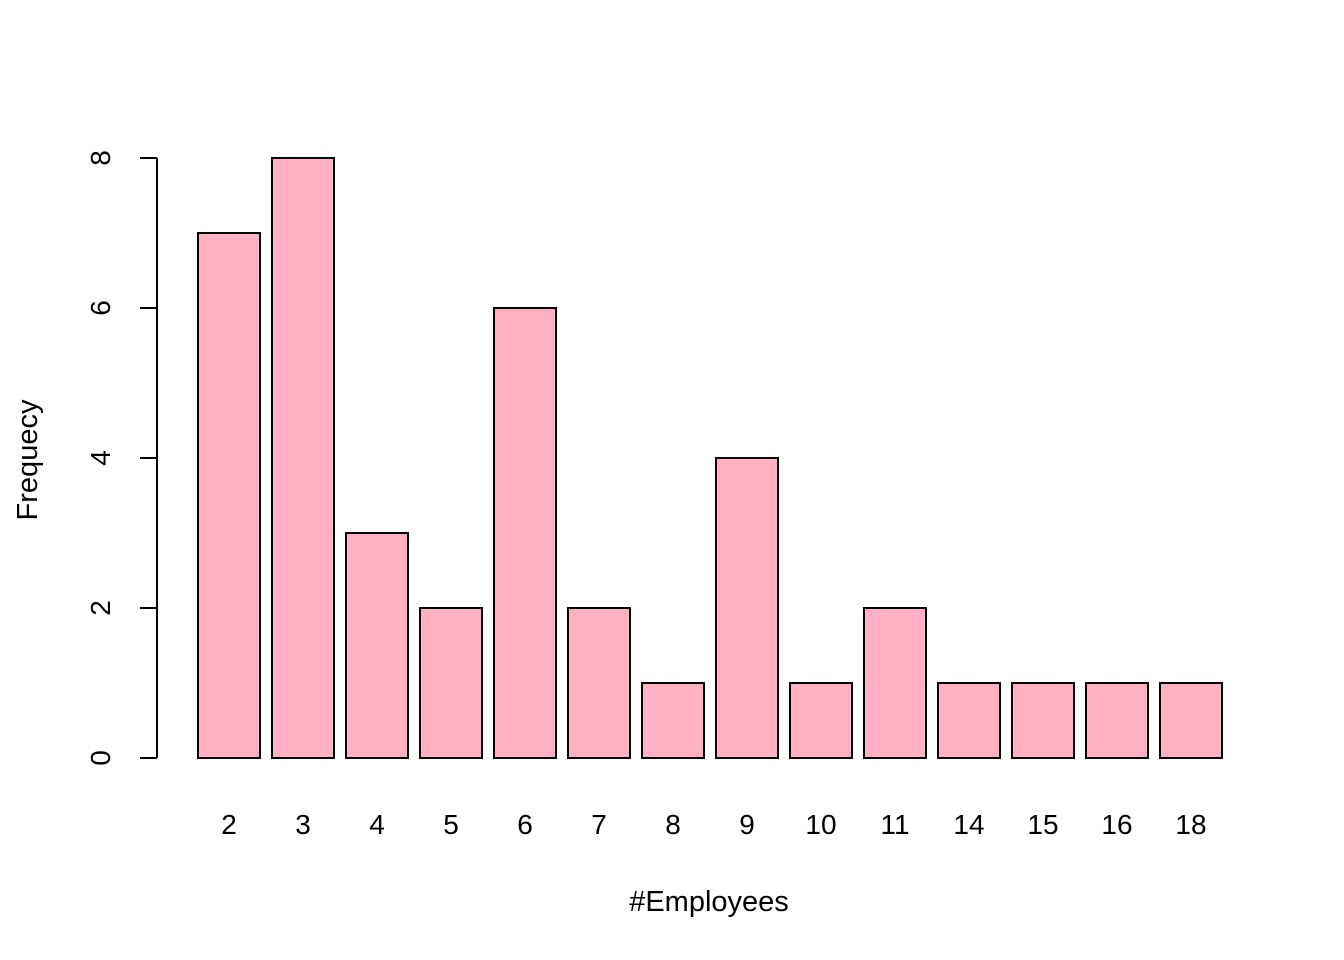 Image resolution: width=1344 pixels, height=960 pixels. I want to click on x-tick-labels: 2 3 4 5 6 7 8 9 10 11 14 15 16 18, so click(713, 824).